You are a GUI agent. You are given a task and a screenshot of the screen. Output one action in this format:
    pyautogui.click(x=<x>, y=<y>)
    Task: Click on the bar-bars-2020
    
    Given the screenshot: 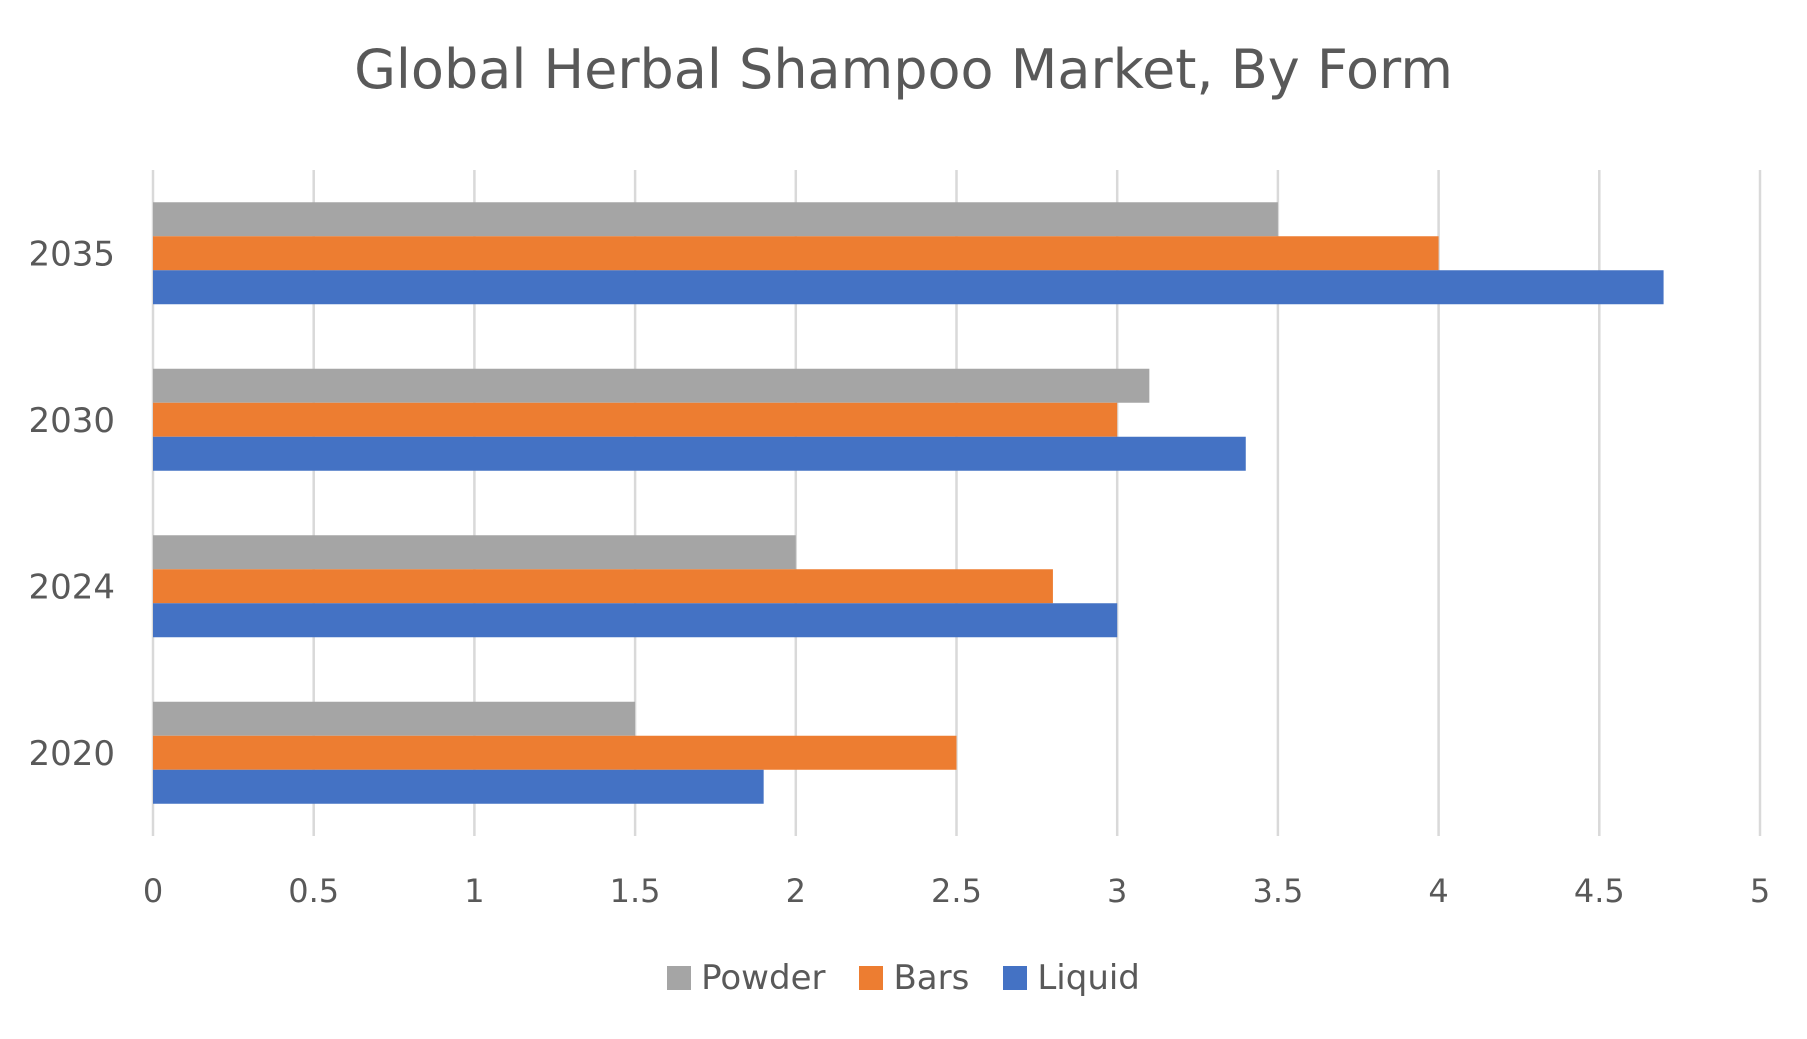 What is the action you would take?
    pyautogui.click(x=555, y=752)
    